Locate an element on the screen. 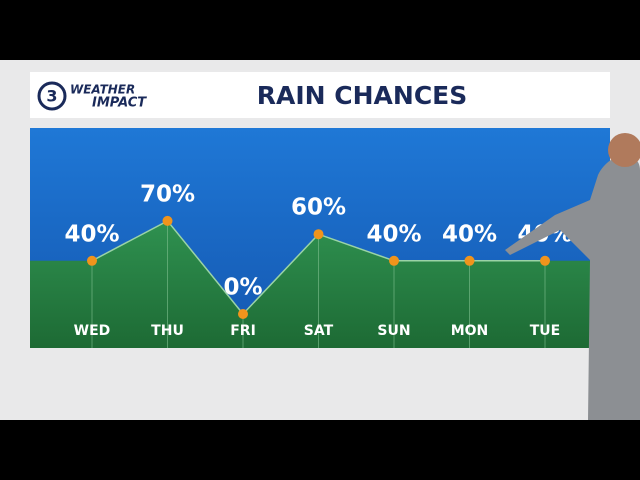  day-label: SAT is located at coordinates (319, 331).